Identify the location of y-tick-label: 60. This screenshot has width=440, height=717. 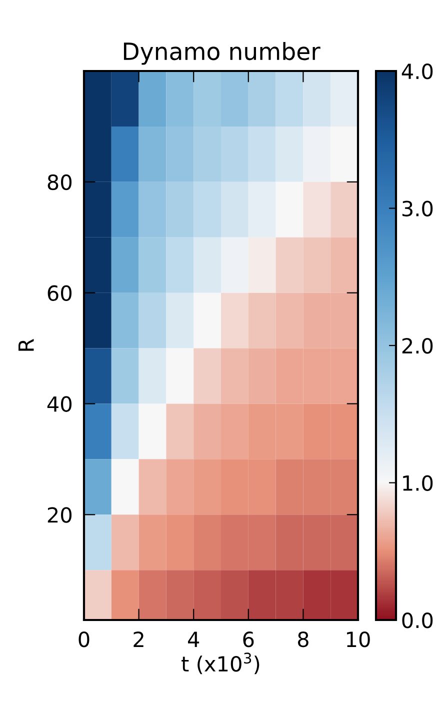
(60, 293).